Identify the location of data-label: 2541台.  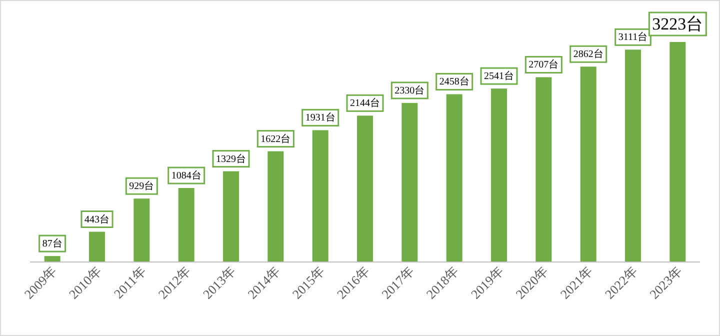
(499, 76).